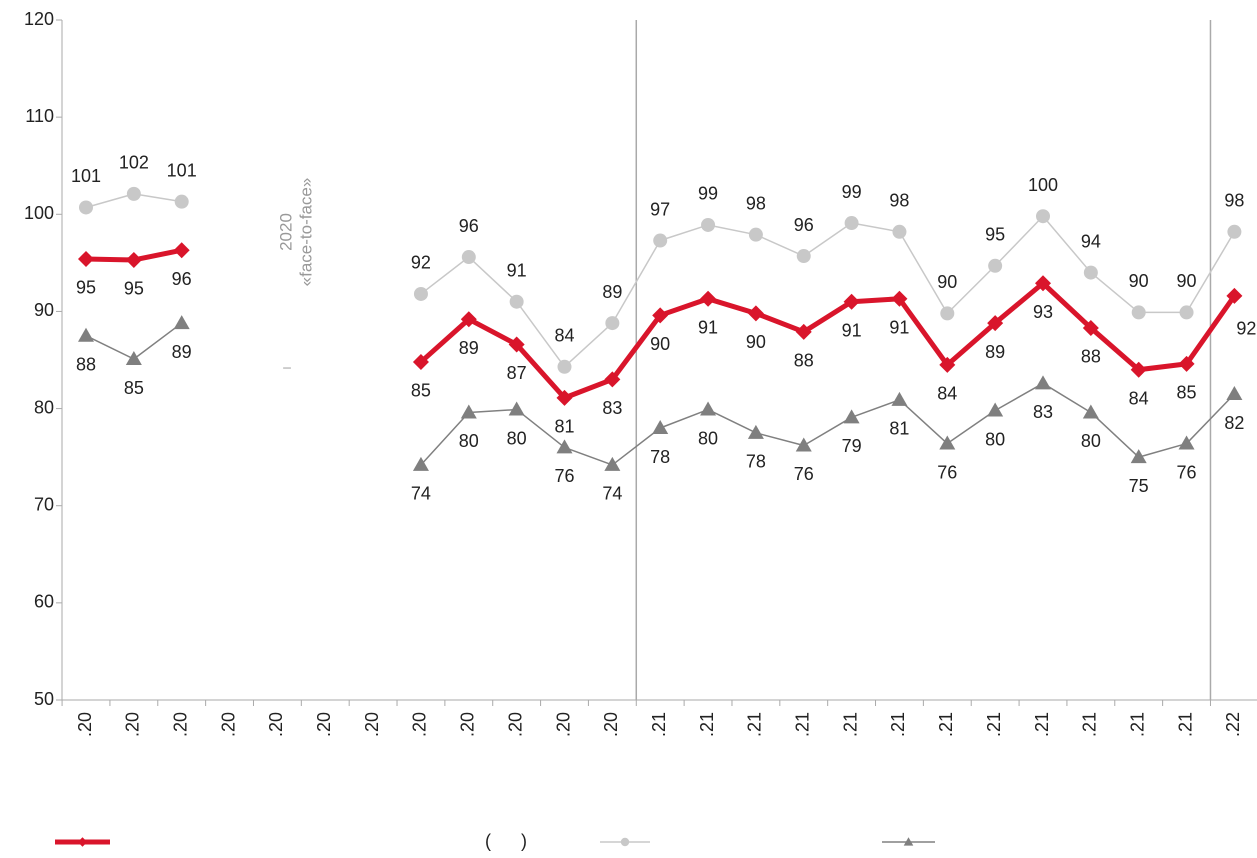 The width and height of the screenshot is (1257, 858). What do you see at coordinates (899, 429) in the screenshot?
I see `data-label: 81` at bounding box center [899, 429].